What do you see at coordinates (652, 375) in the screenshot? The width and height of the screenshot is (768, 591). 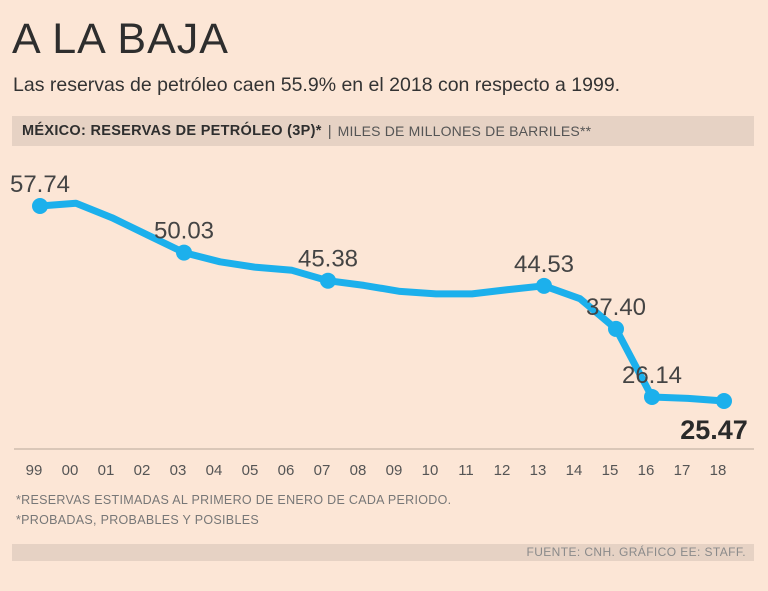 I see `data-label-16: 26.14` at bounding box center [652, 375].